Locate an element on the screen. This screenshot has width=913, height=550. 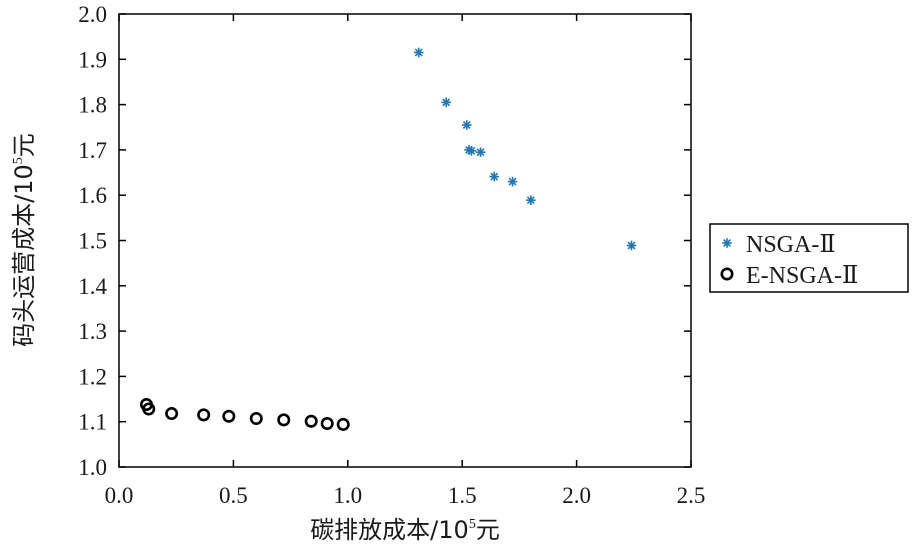
y-tick-label: 1.9 is located at coordinates (92, 59).